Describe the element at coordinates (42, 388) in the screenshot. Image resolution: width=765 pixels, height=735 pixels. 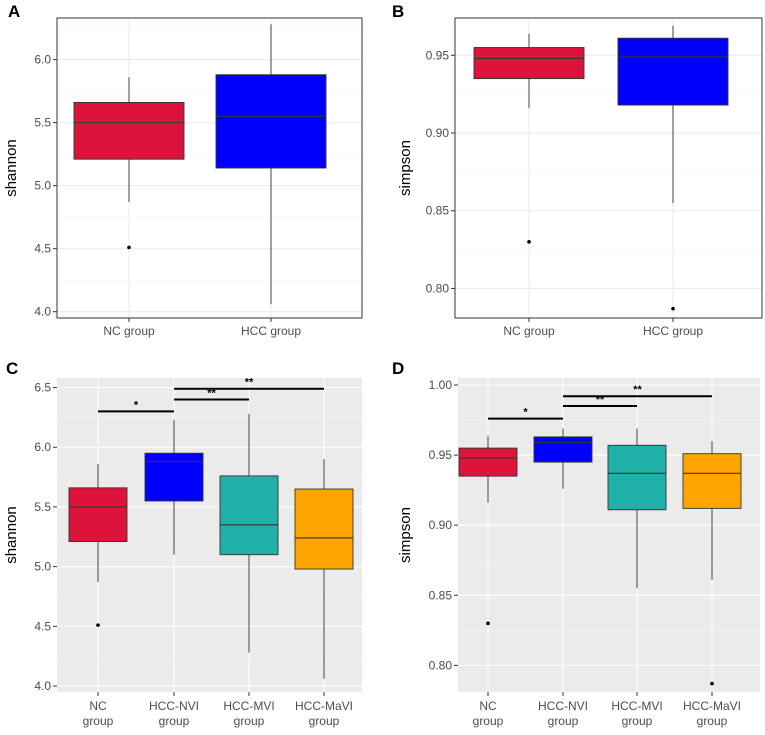
I see `y-tick-label: 6.5` at that location.